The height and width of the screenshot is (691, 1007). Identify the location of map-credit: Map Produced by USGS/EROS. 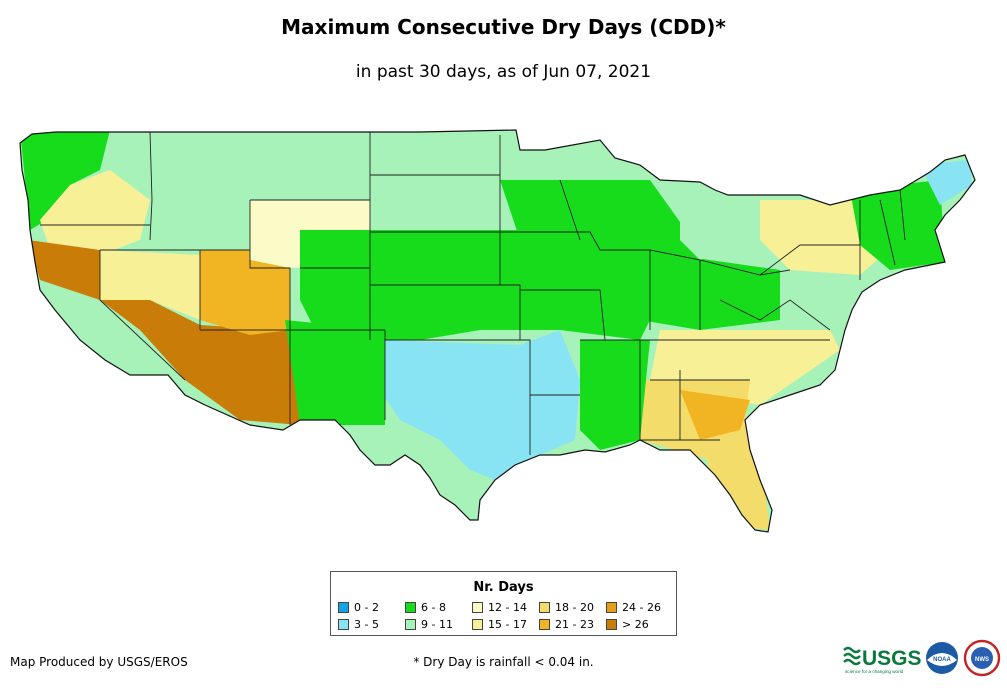
(99, 662).